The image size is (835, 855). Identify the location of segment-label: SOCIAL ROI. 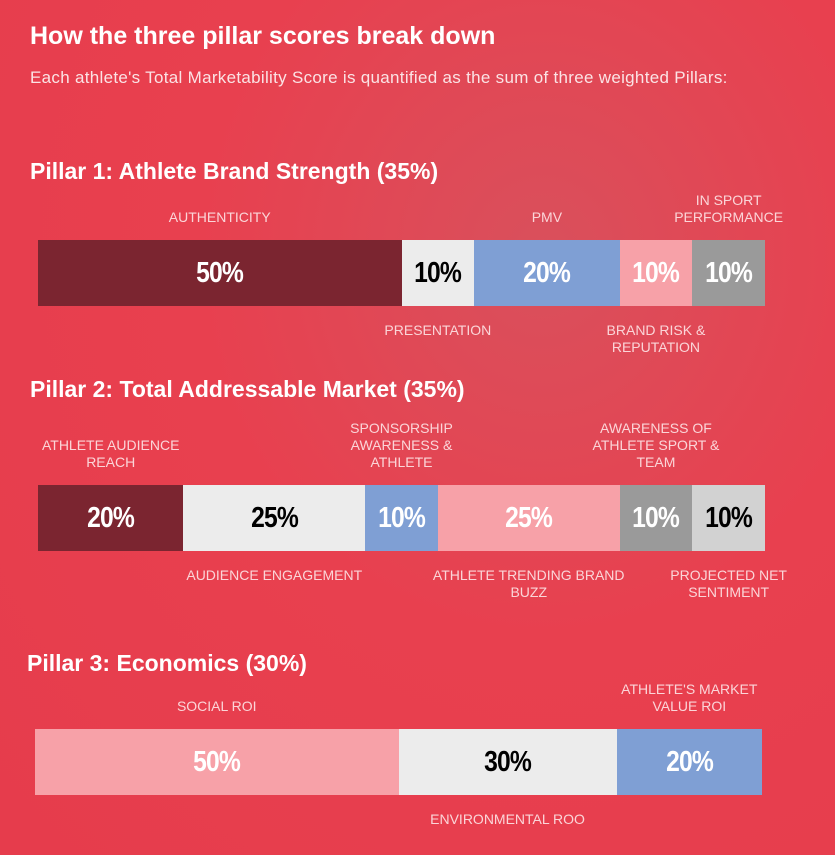
(216, 706).